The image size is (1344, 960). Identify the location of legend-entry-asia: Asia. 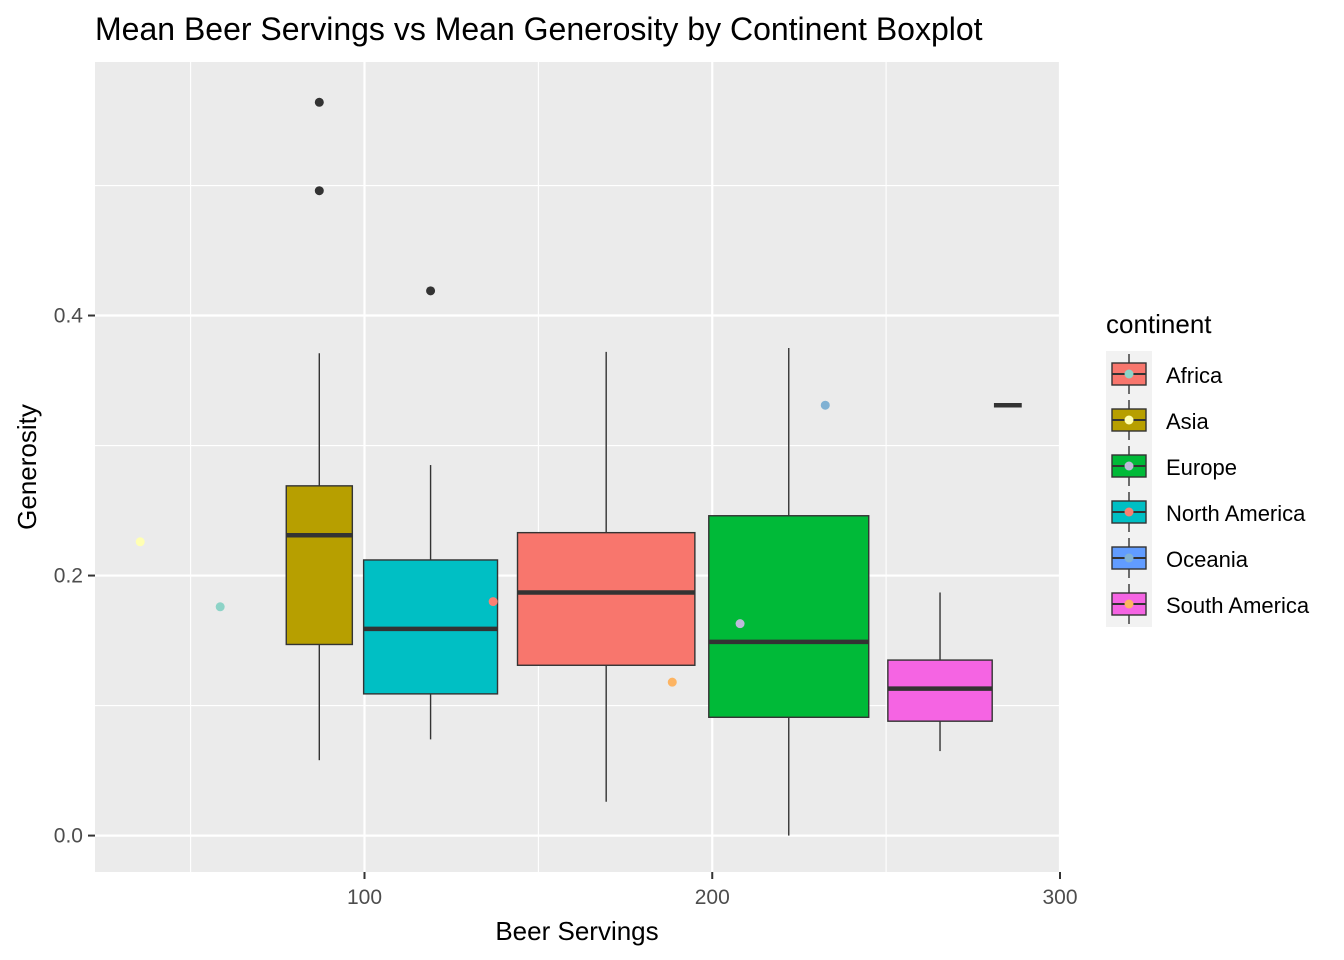
(1160, 420).